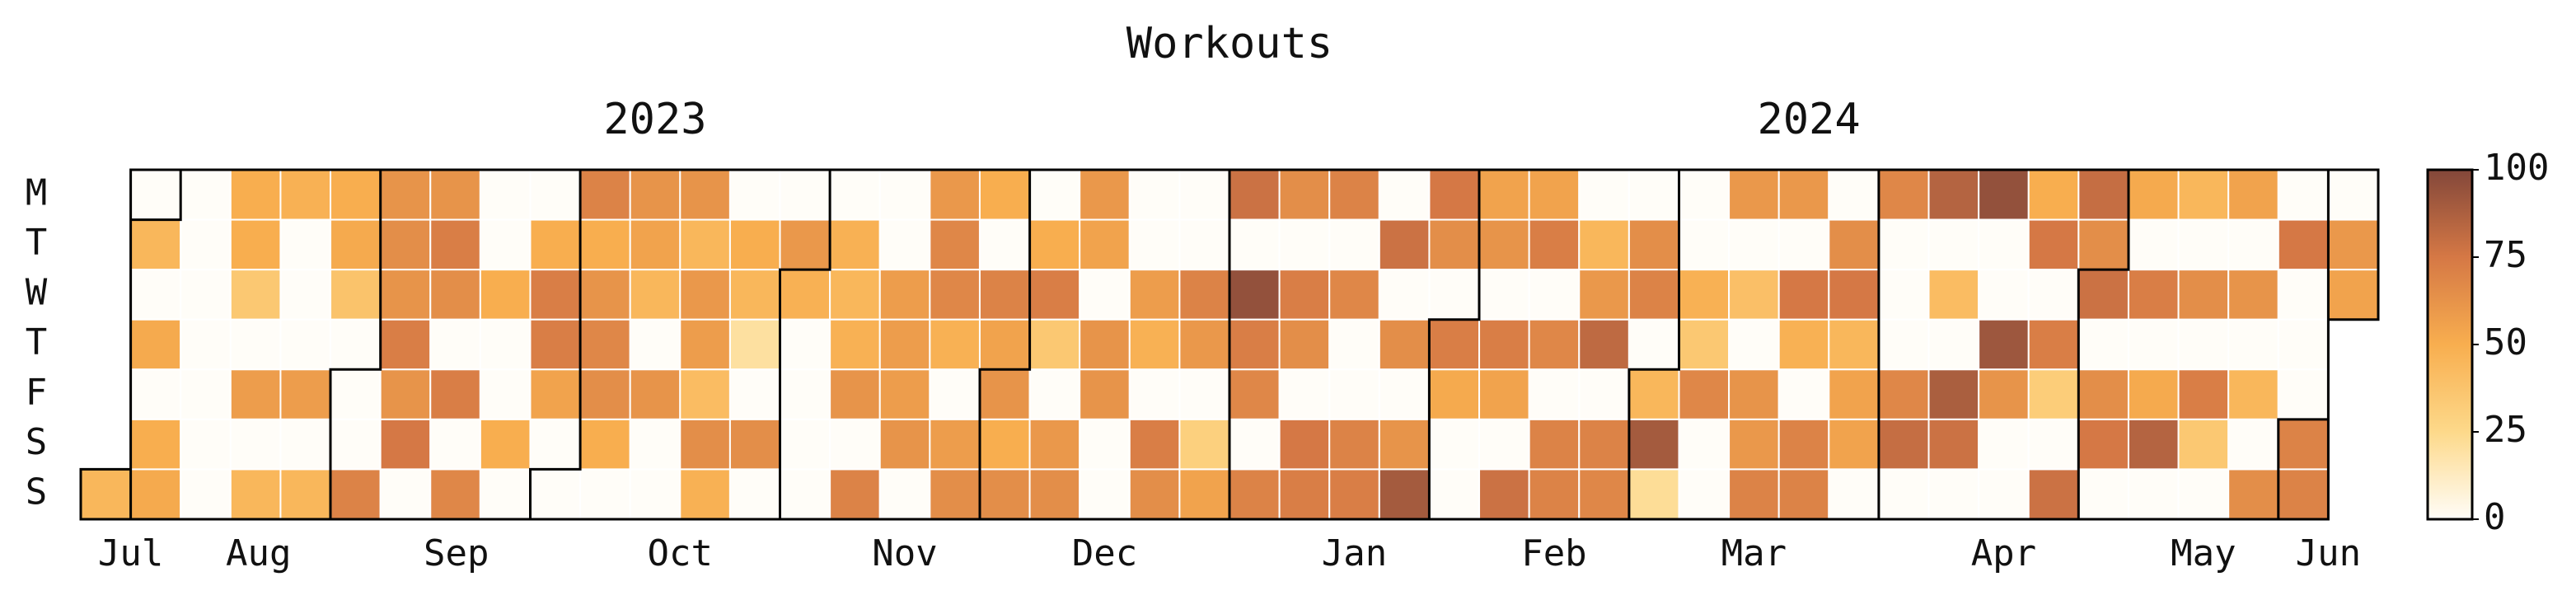 The height and width of the screenshot is (600, 2576). Describe the element at coordinates (2505, 342) in the screenshot. I see `colorbar-tick-label: 50` at that location.